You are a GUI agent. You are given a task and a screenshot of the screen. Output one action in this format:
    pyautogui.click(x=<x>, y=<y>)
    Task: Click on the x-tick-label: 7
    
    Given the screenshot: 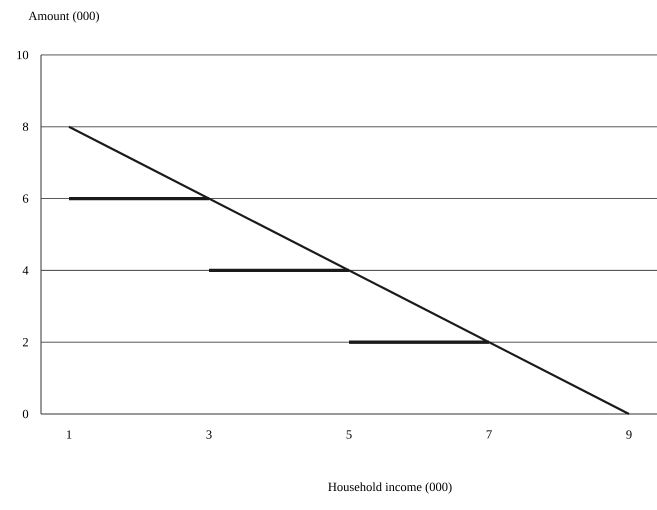 What is the action you would take?
    pyautogui.click(x=489, y=434)
    